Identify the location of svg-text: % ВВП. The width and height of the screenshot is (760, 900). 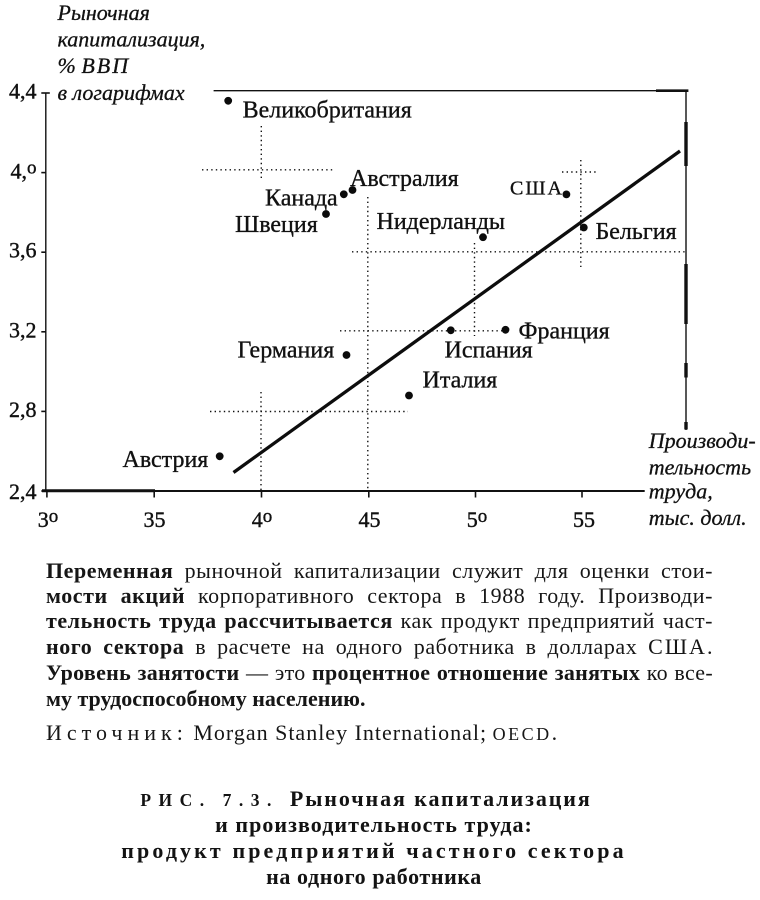
(94, 65).